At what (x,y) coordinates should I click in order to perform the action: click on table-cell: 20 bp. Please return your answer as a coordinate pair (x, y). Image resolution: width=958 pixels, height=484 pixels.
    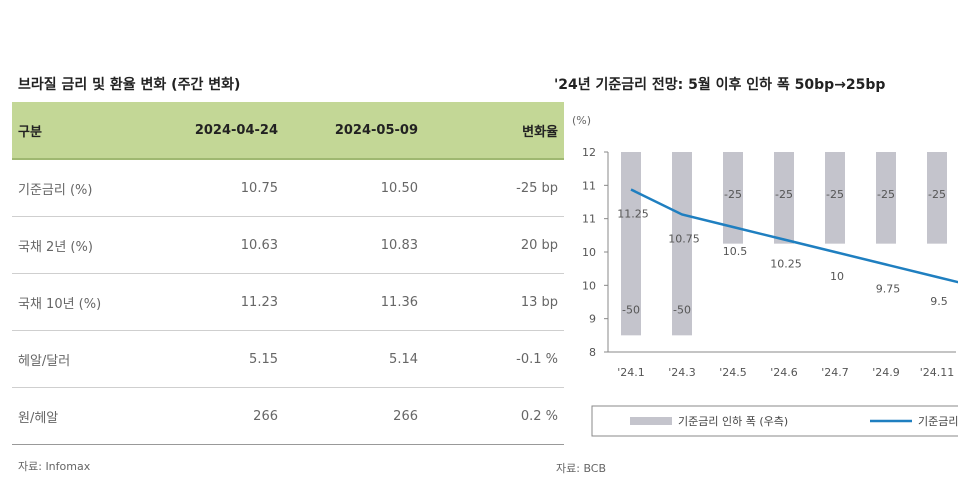
    Looking at the image, I should click on (494, 245).